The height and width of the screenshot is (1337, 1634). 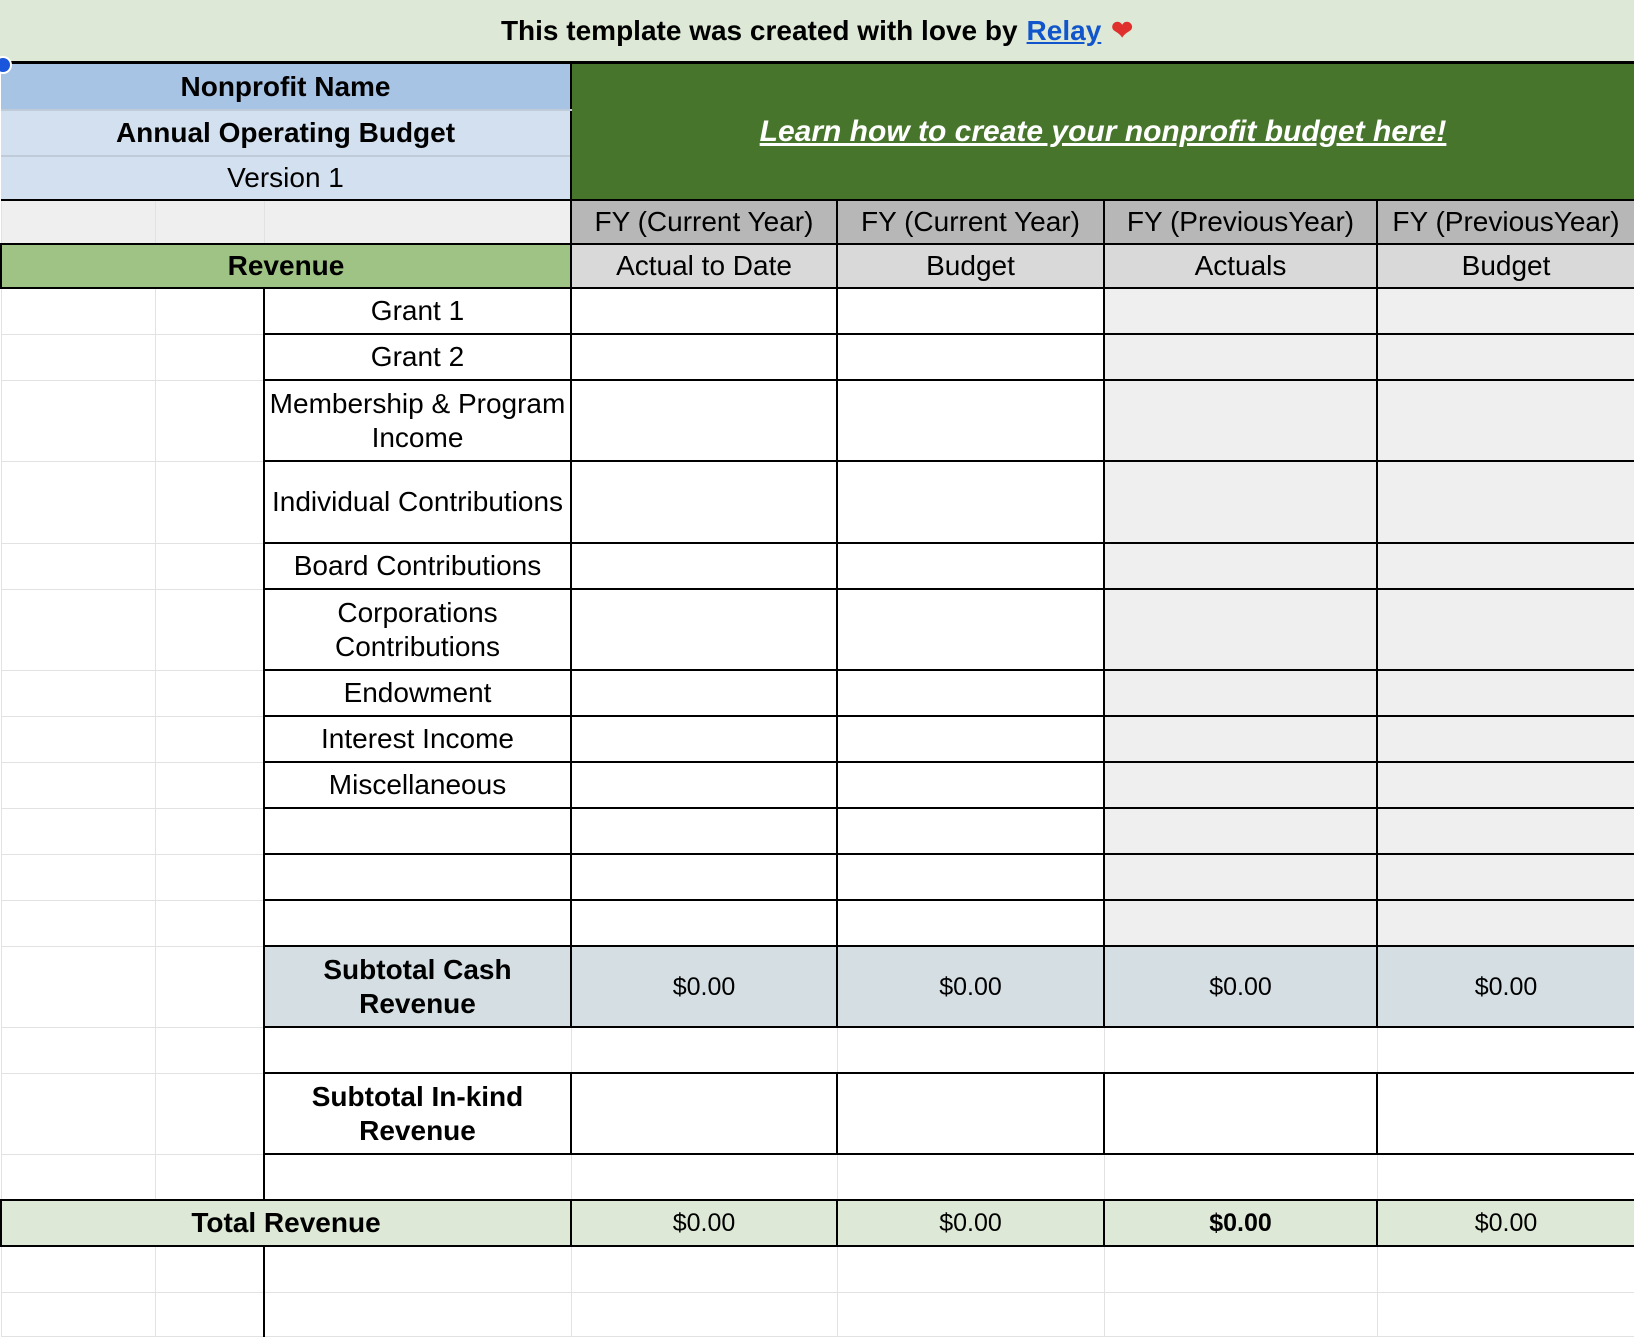 I want to click on row-label: Board Contributions, so click(x=417, y=566).